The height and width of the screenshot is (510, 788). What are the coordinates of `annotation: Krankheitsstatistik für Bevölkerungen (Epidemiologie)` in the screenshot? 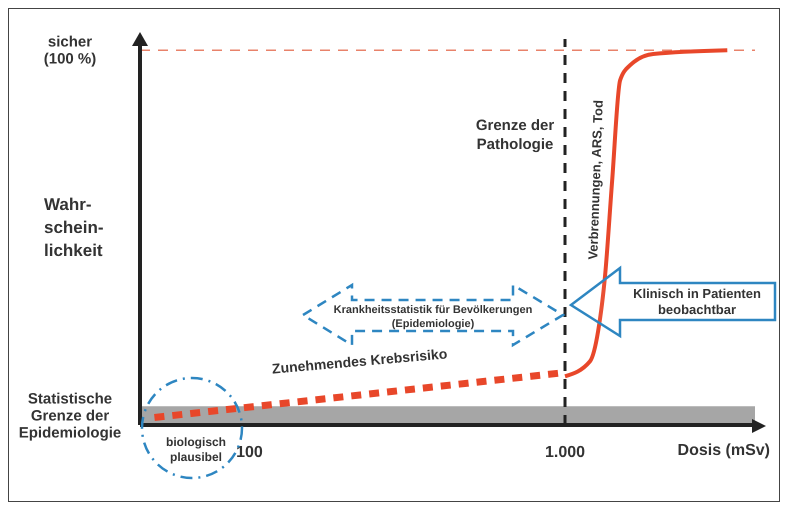 It's located at (433, 317).